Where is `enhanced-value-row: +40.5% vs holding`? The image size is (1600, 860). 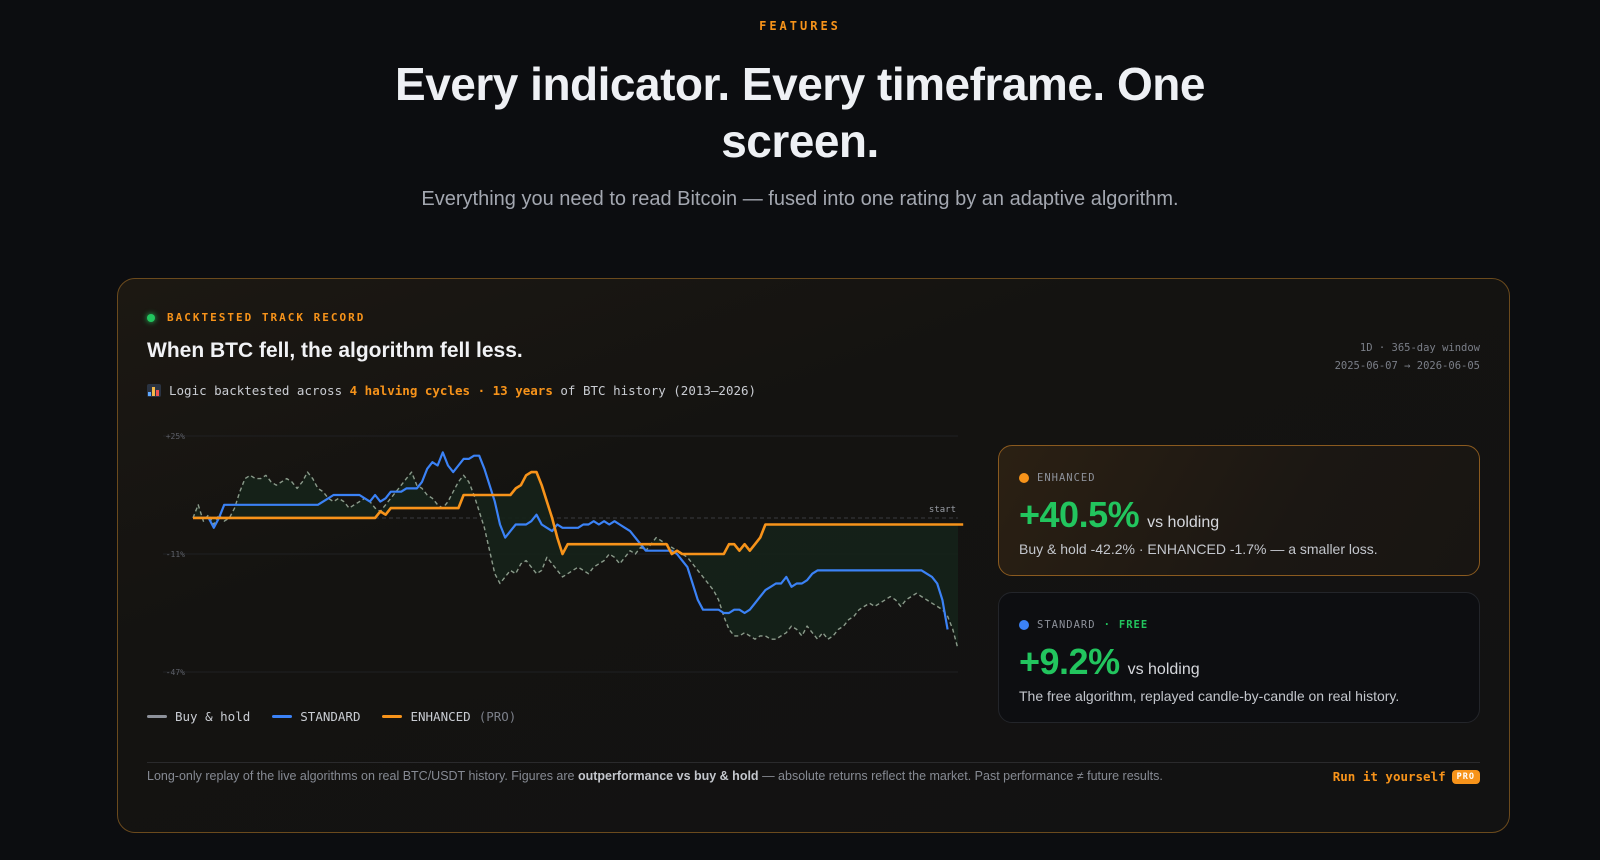 enhanced-value-row: +40.5% vs holding is located at coordinates (1119, 515).